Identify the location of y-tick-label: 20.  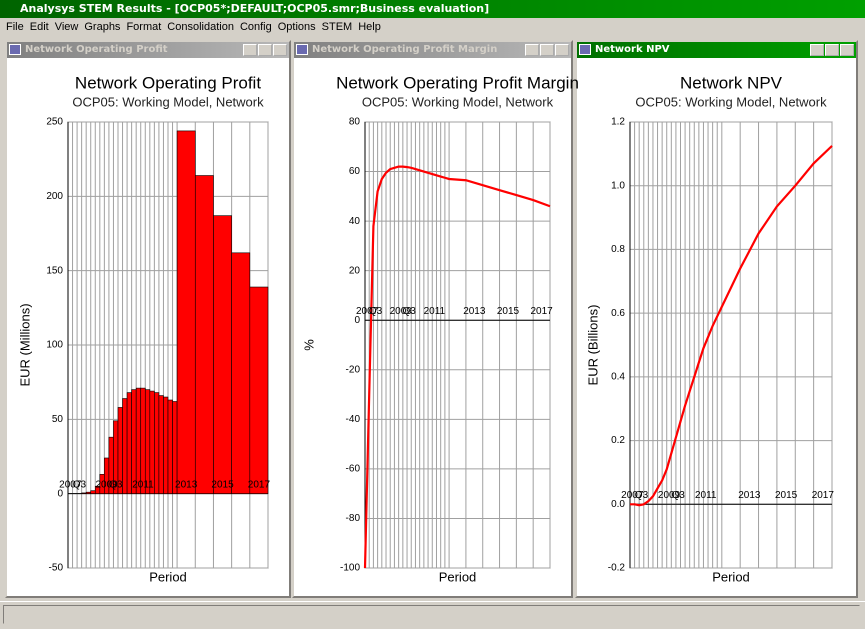
(355, 270).